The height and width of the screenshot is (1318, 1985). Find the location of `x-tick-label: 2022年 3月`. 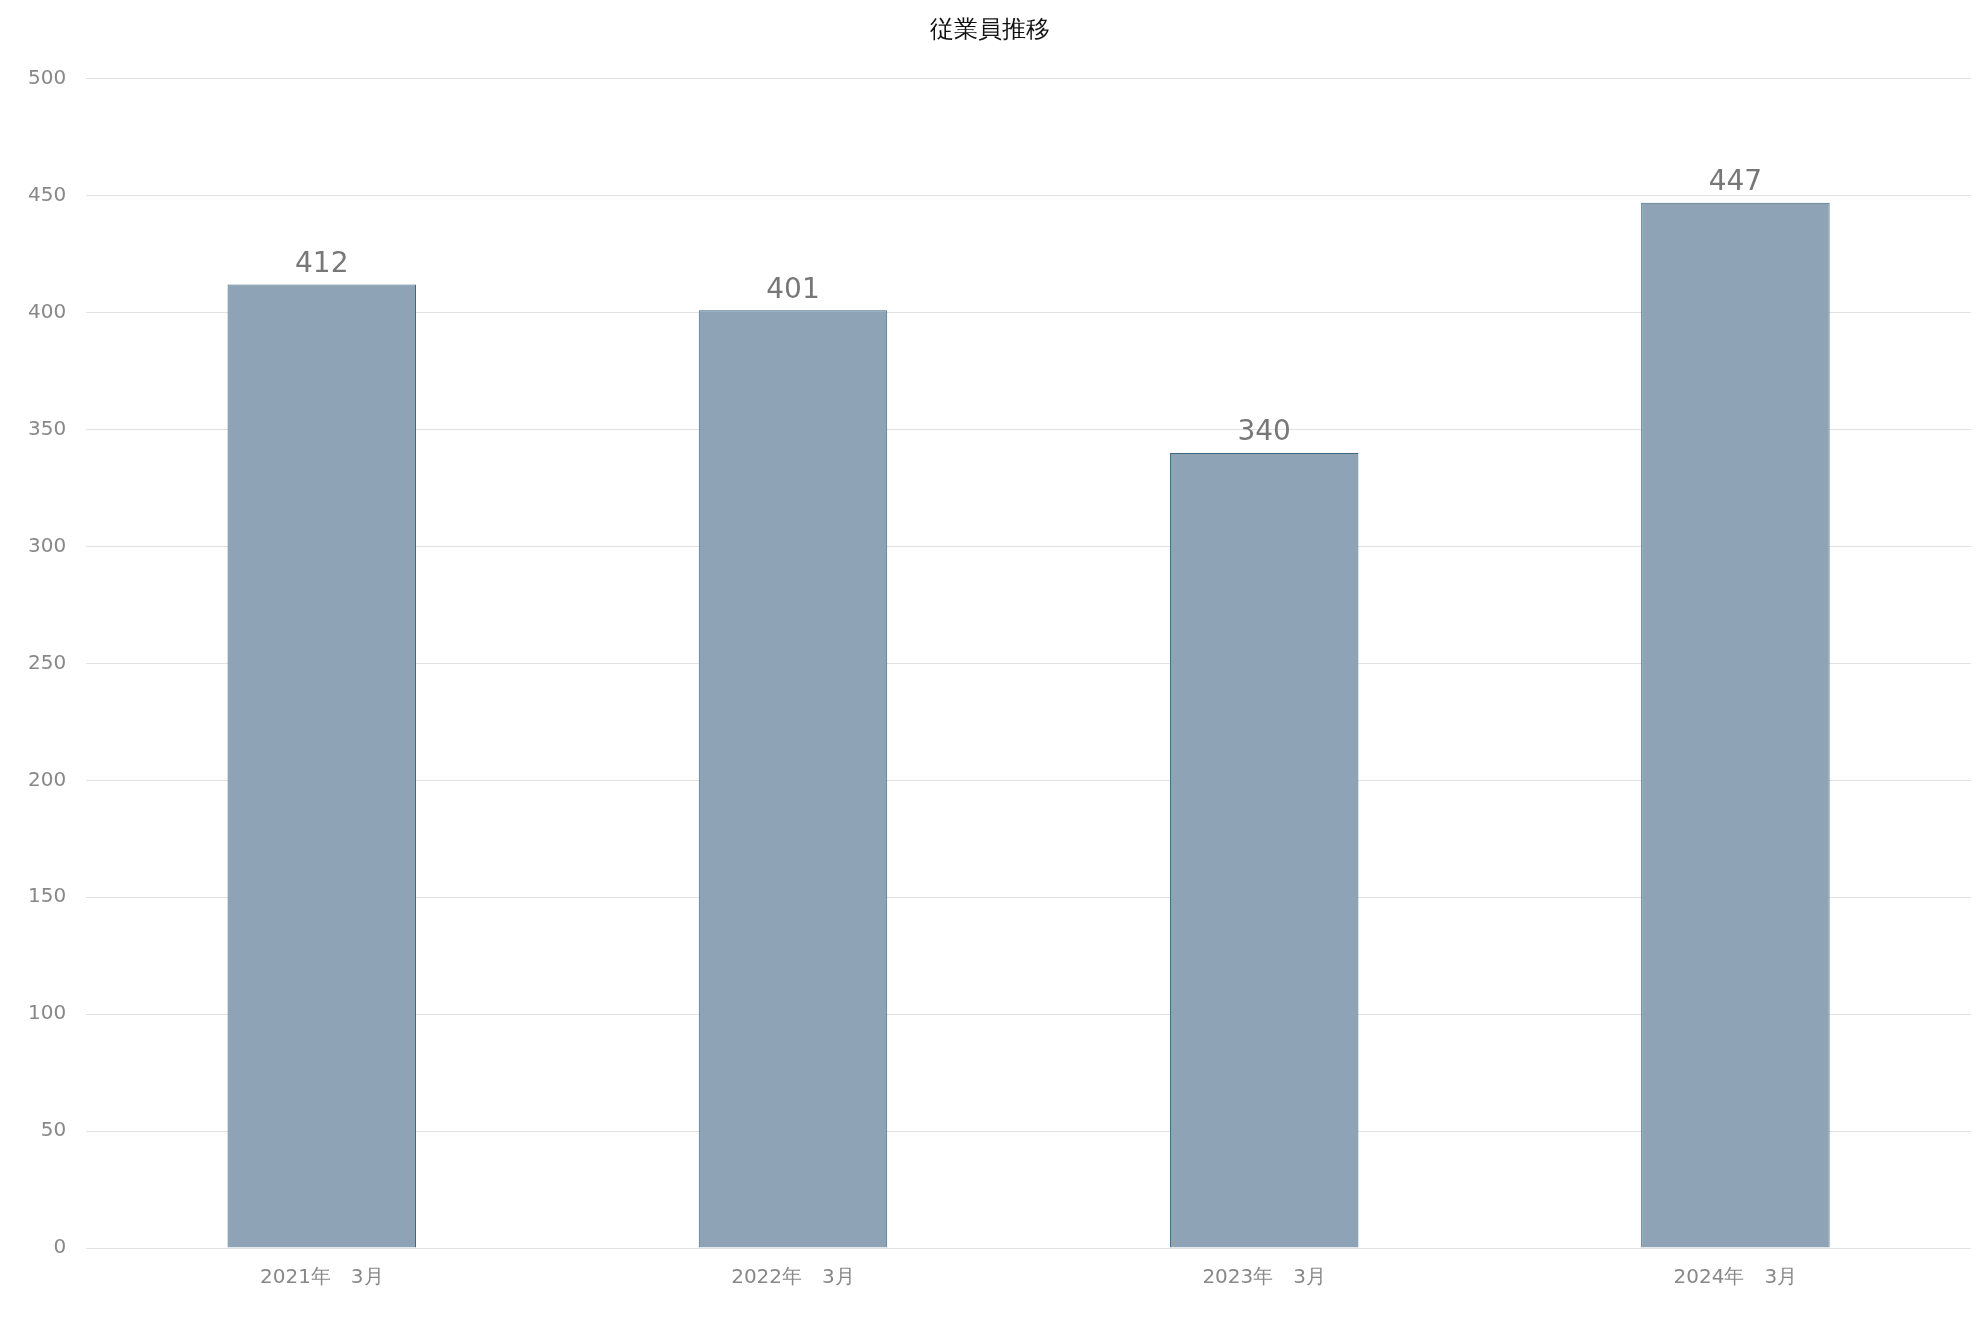

x-tick-label: 2022年 3月 is located at coordinates (793, 1276).